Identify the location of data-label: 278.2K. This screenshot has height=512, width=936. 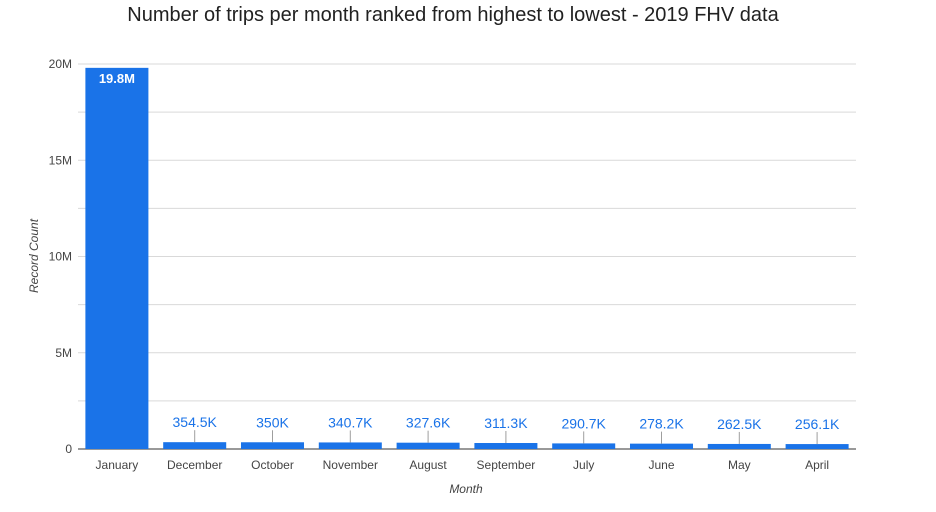
(661, 424).